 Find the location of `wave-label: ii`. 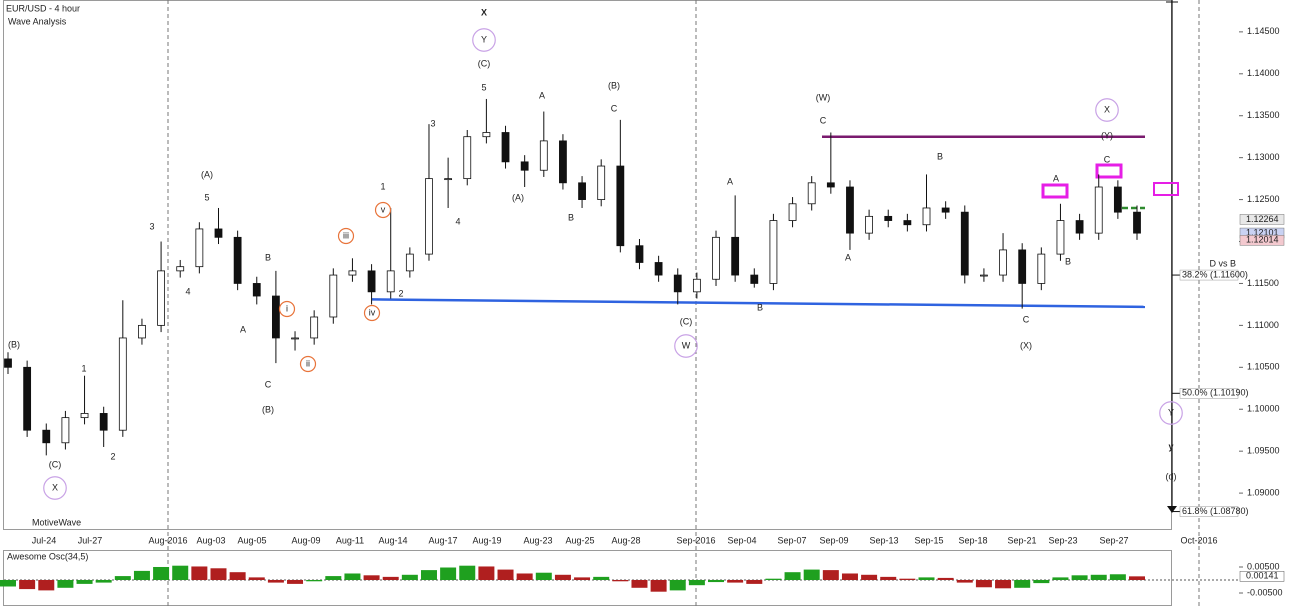

wave-label: ii is located at coordinates (308, 363).